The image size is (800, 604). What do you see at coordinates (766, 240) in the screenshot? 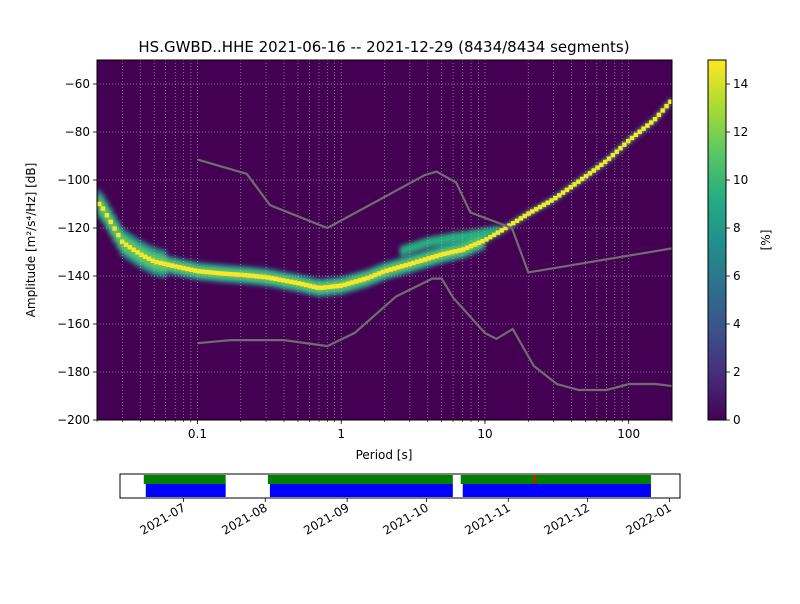
I see `colorbar-label: [%]` at bounding box center [766, 240].